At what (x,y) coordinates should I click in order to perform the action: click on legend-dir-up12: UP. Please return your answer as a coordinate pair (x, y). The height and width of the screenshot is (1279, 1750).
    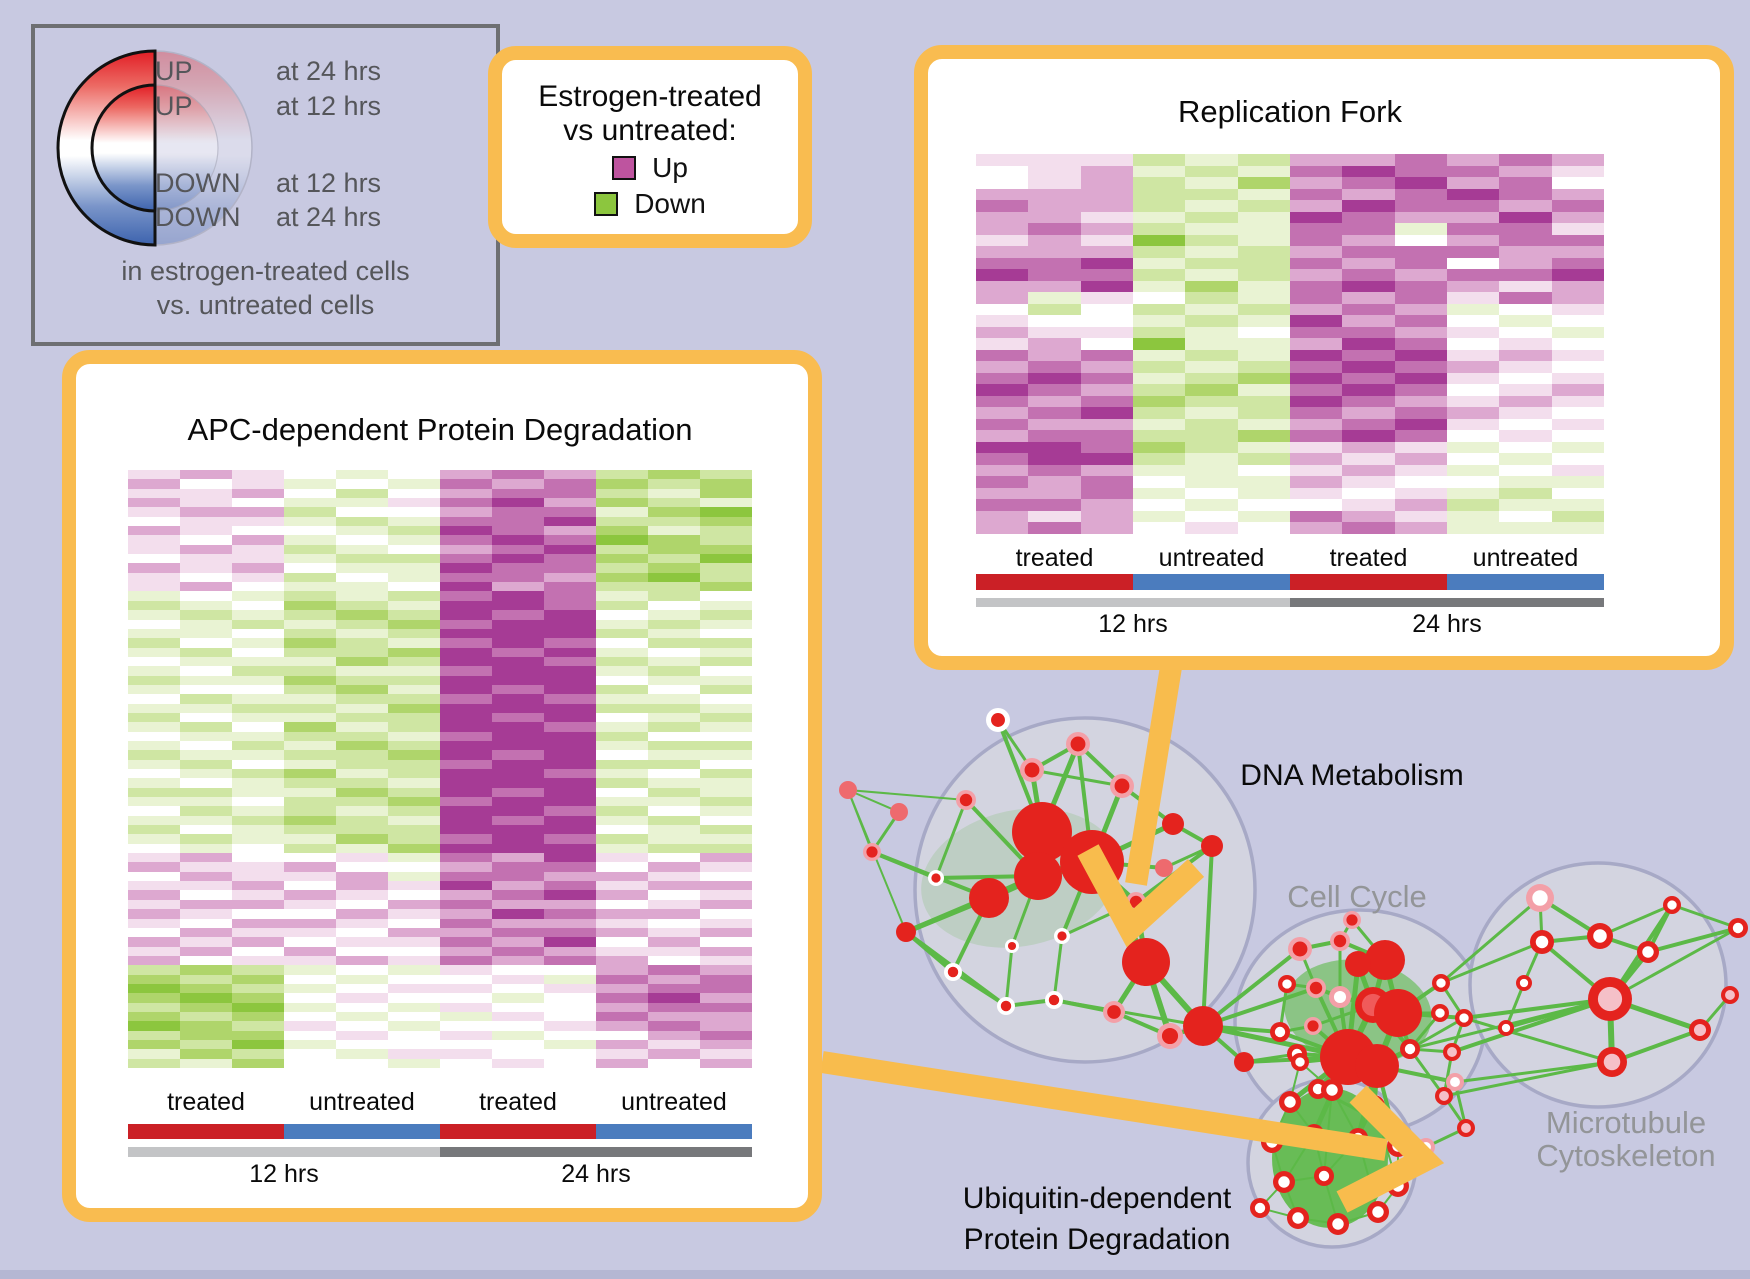
    Looking at the image, I should click on (174, 106).